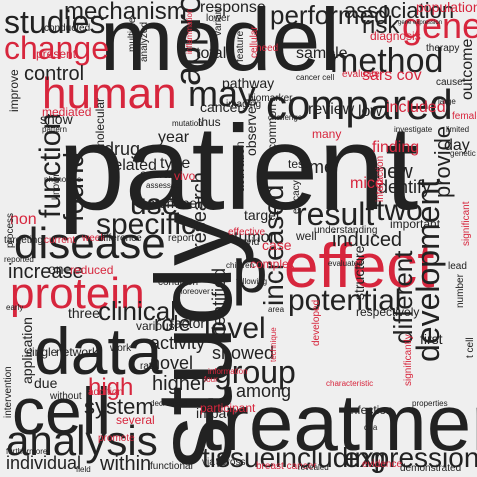  Describe the element at coordinates (137, 311) in the screenshot. I see `word-clinical: clinical` at that location.